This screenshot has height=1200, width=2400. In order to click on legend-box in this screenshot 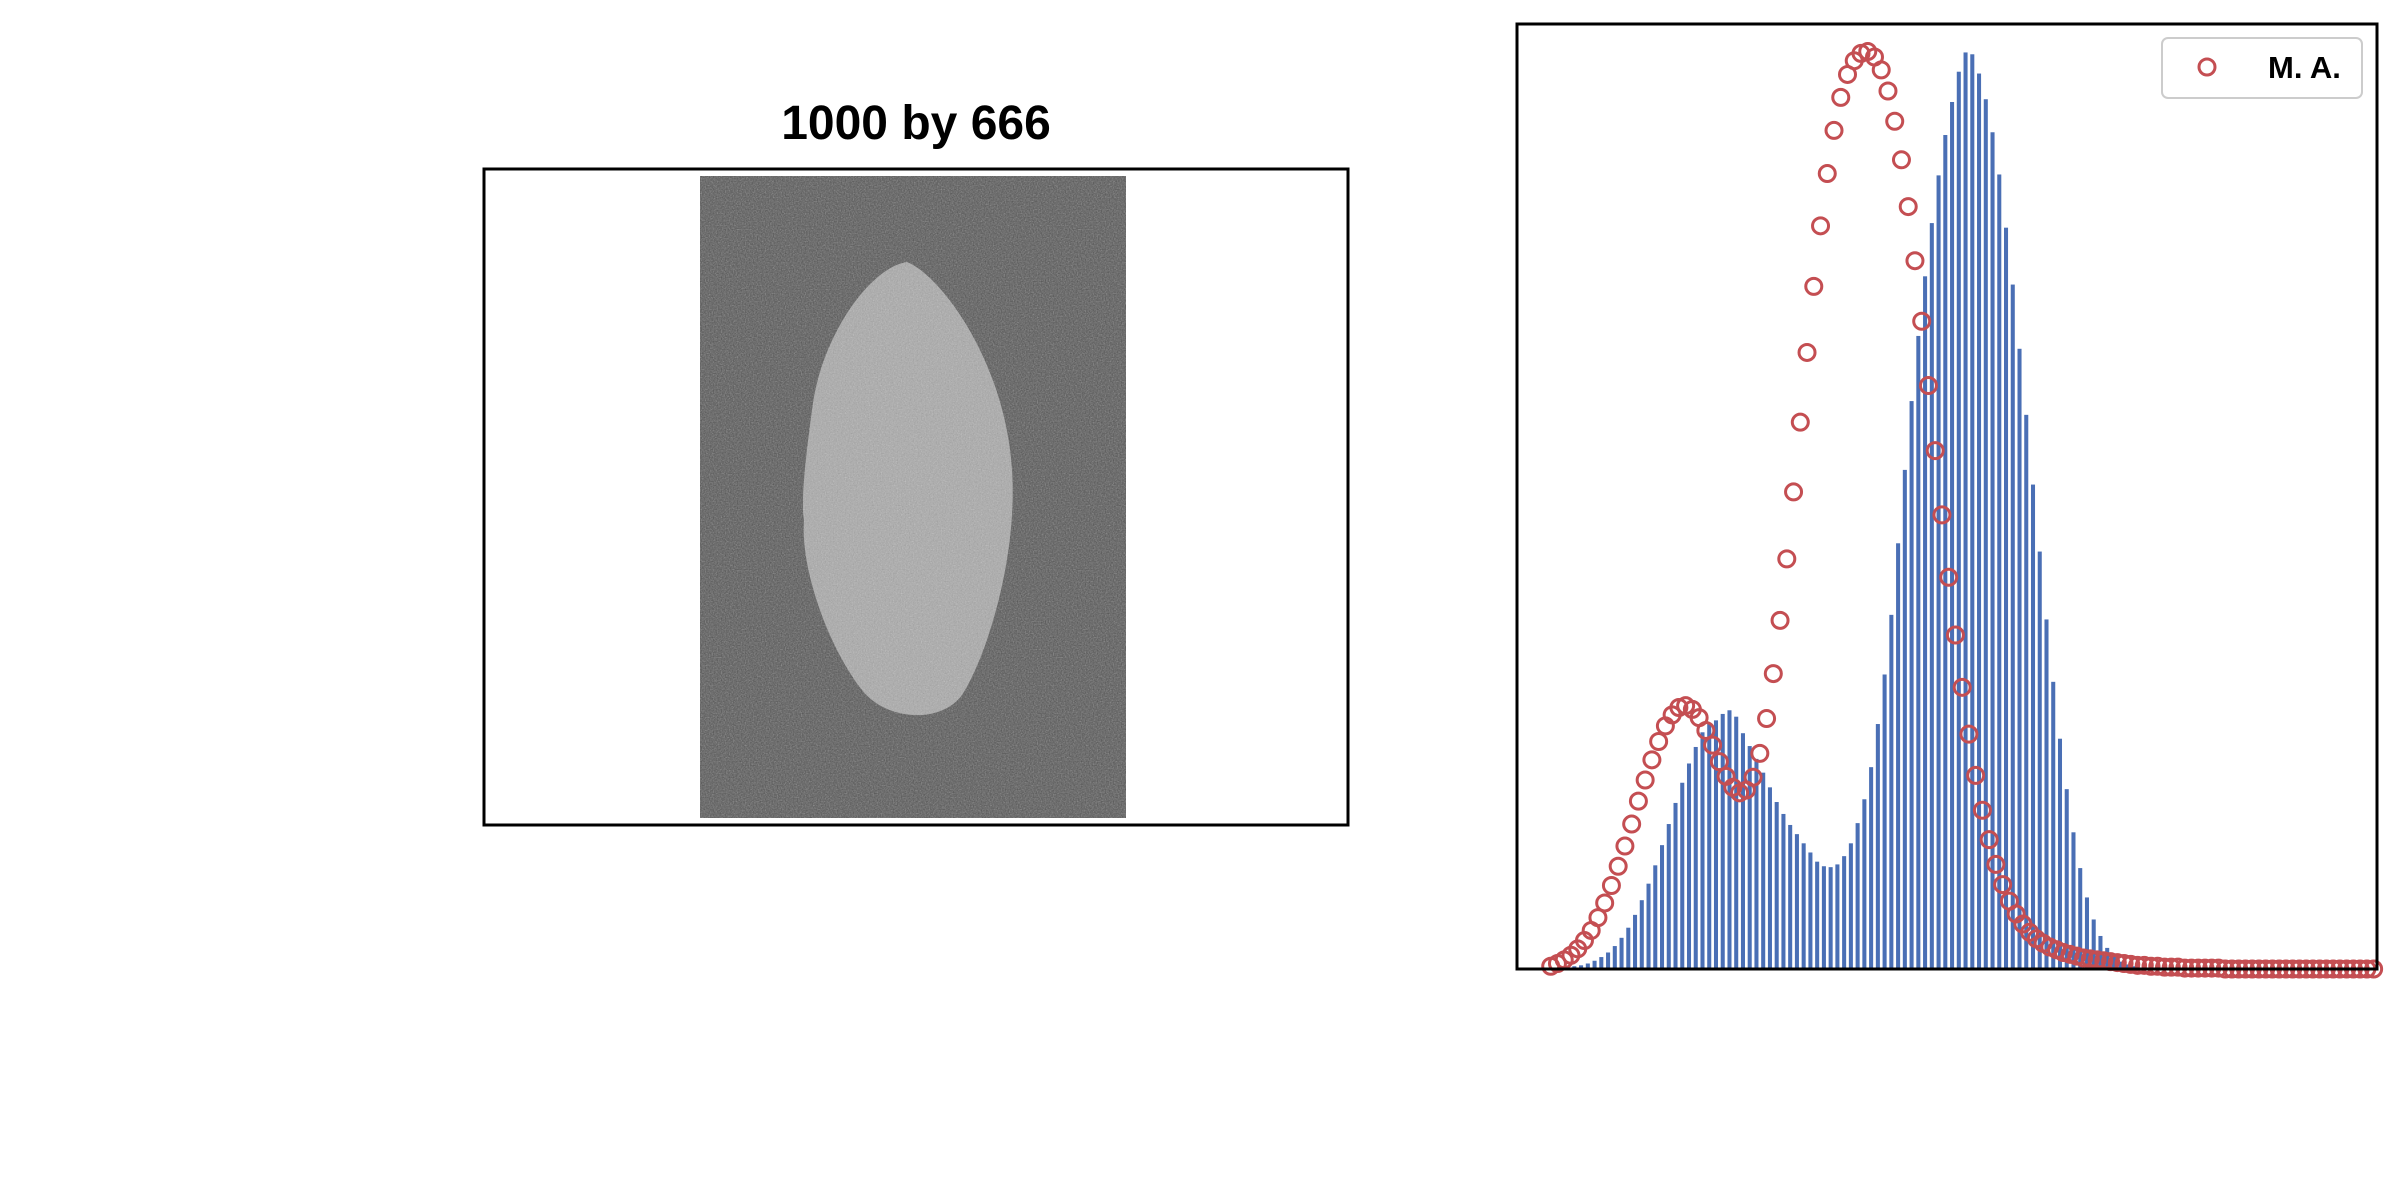, I will do `click(2262, 68)`.